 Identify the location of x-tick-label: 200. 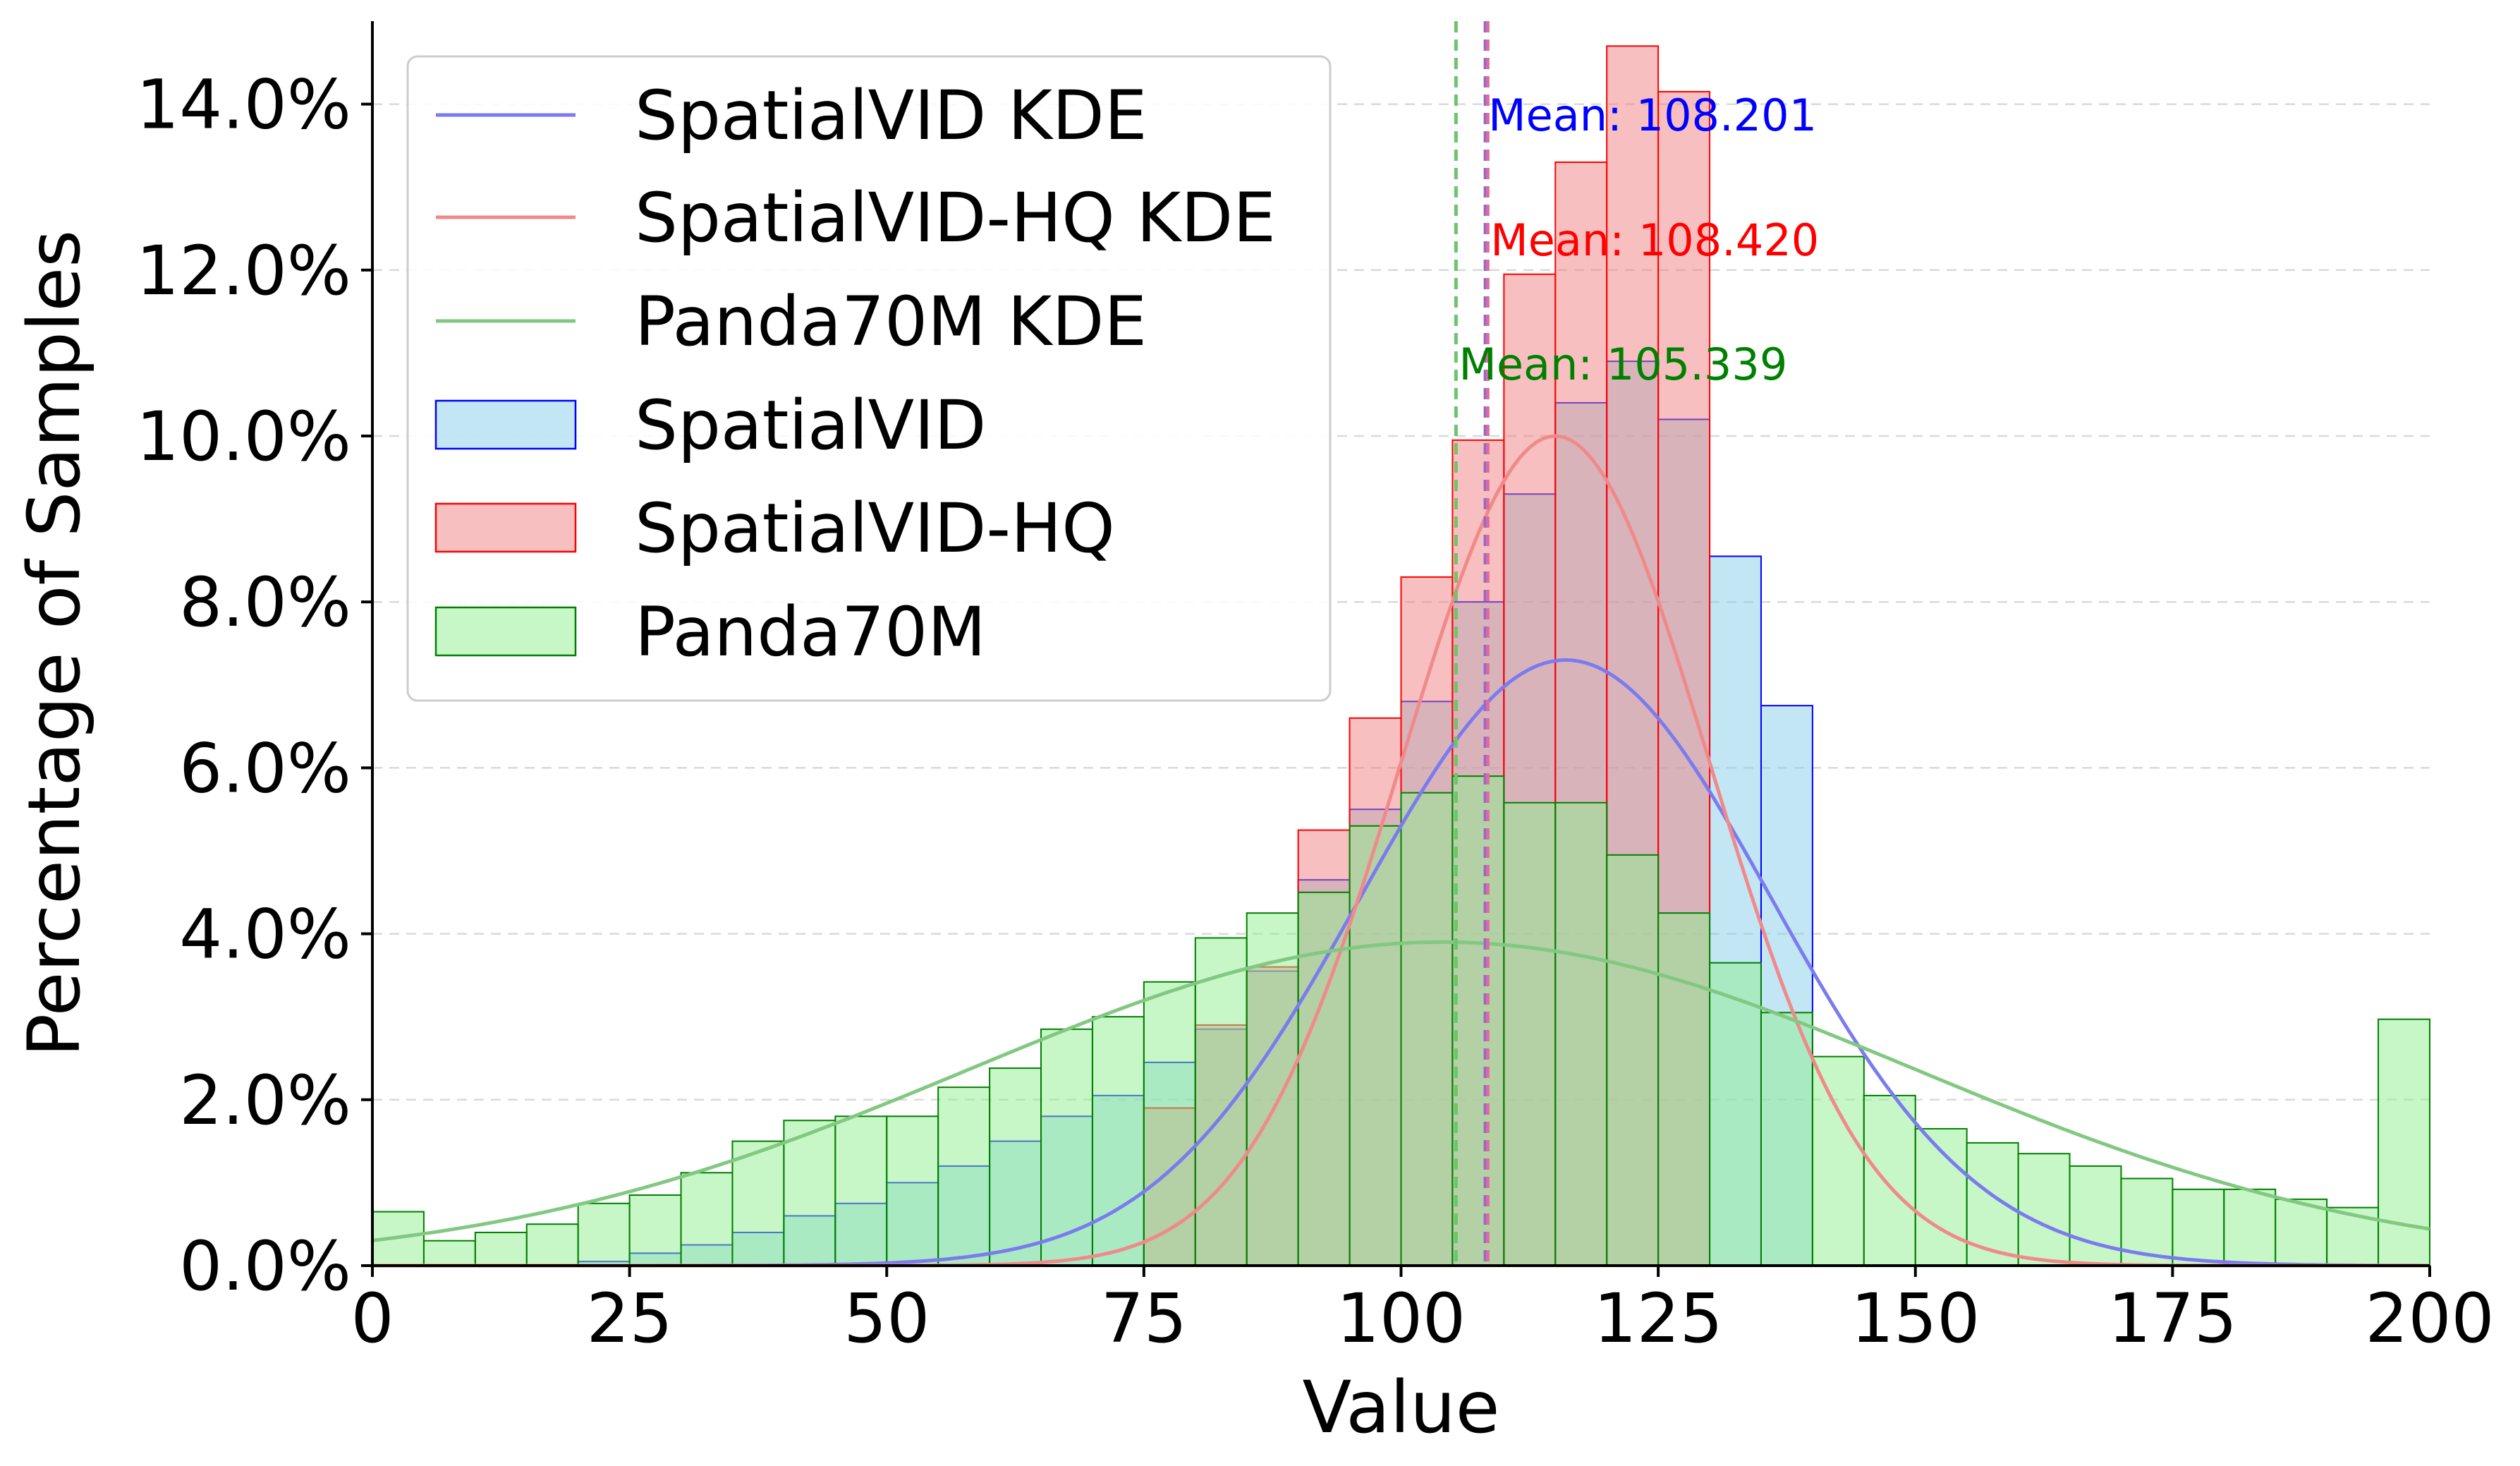
(2429, 1318).